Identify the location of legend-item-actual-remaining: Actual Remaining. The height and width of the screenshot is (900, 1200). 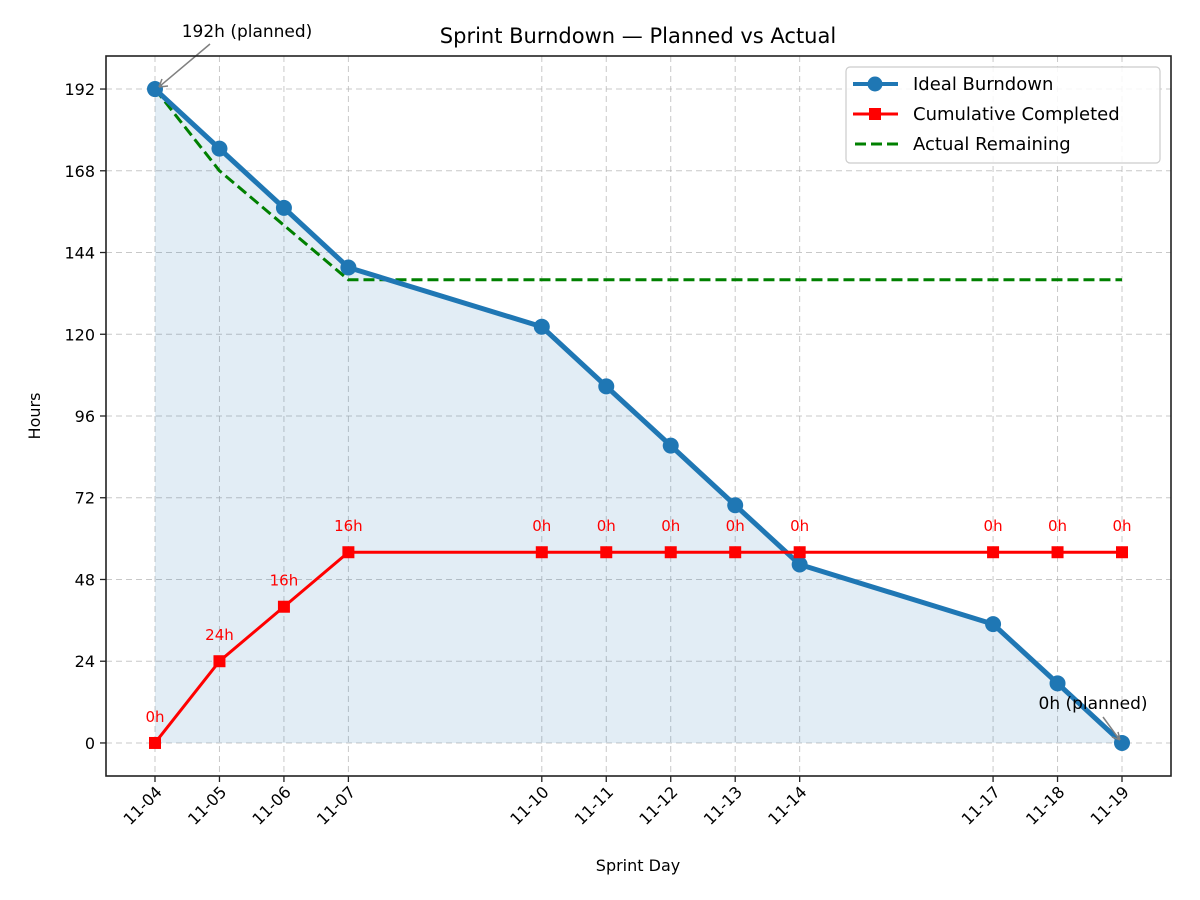
(963, 144).